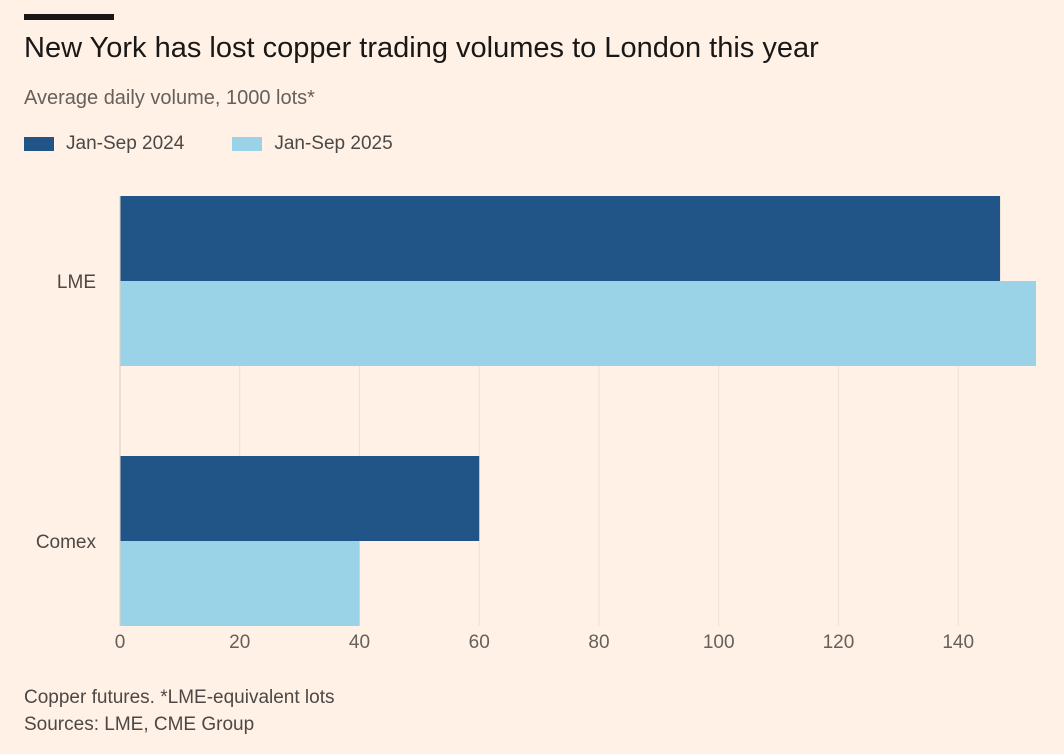 Image resolution: width=1064 pixels, height=754 pixels. Describe the element at coordinates (839, 642) in the screenshot. I see `x-tick-label-120: 120` at that location.